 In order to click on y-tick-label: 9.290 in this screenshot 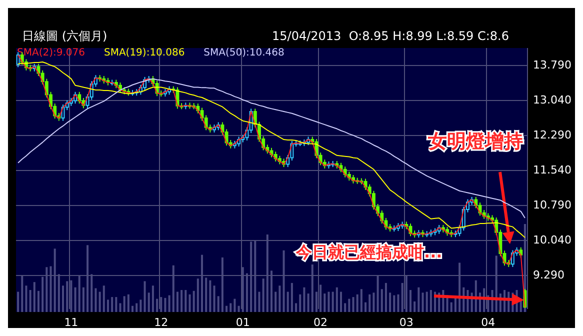, I will do `click(548, 275)`.